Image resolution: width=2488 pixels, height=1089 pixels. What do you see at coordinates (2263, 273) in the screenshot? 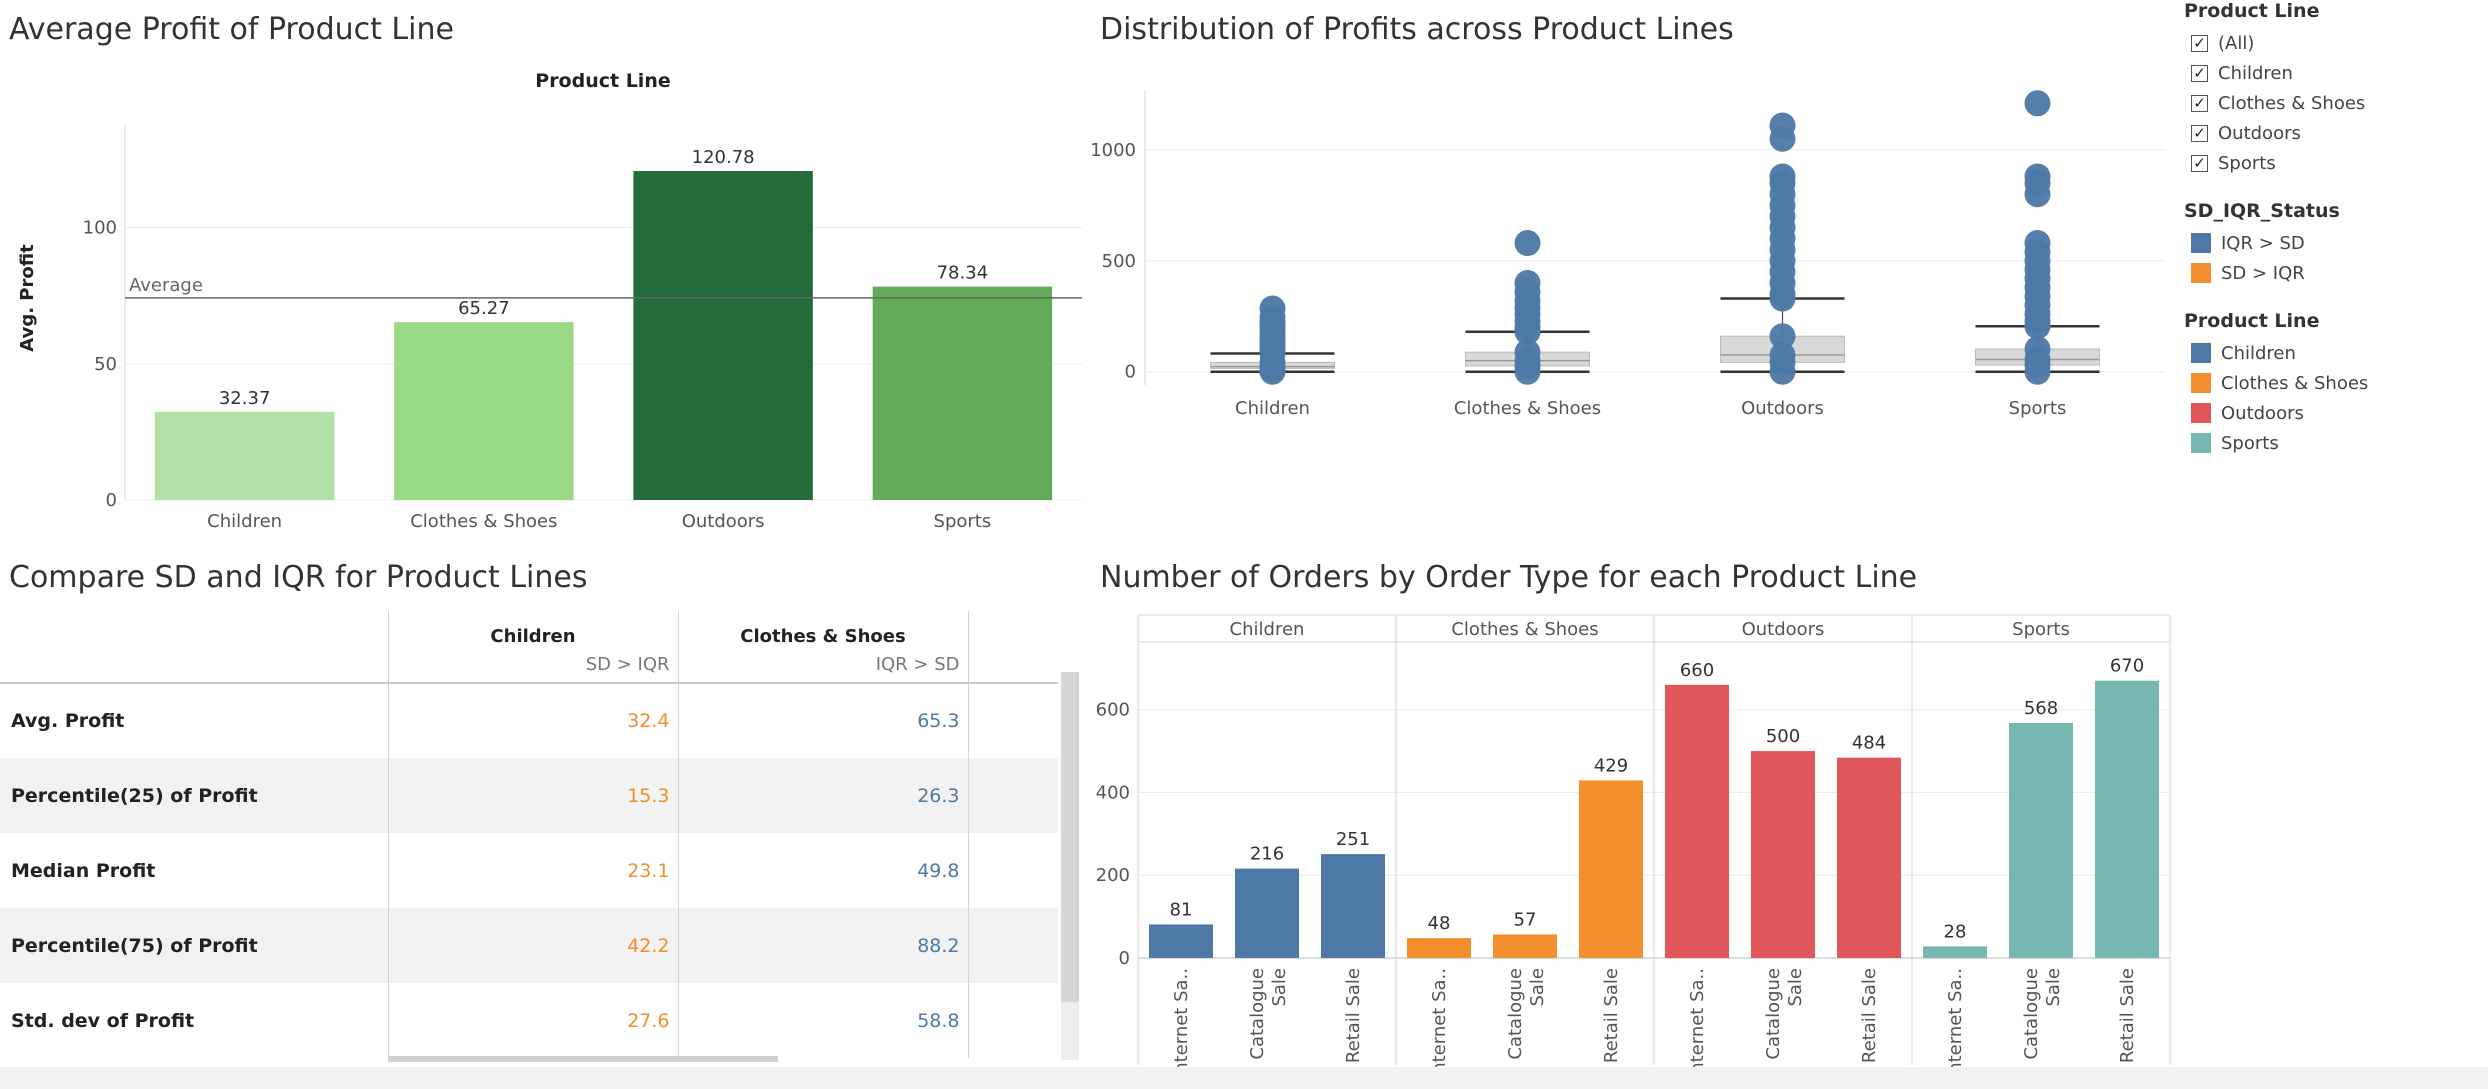
I see `status-legend-label: SD > IQR` at bounding box center [2263, 273].